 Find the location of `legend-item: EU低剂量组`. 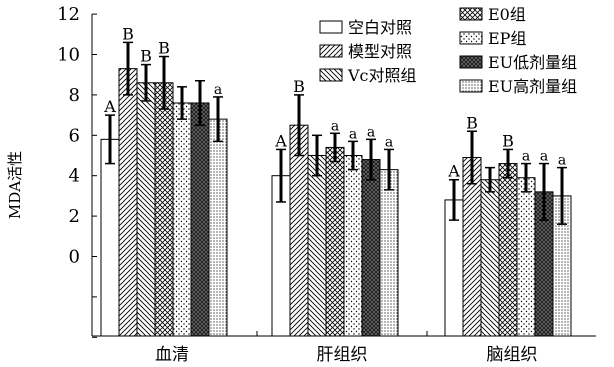

legend-item: EU低剂量组 is located at coordinates (518, 62).